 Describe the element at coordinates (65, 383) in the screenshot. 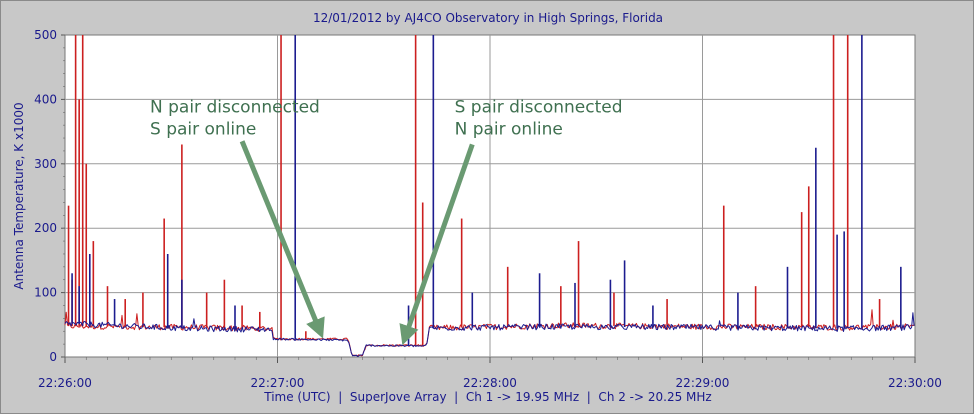

I see `x-tick-label: 22:26:00` at that location.